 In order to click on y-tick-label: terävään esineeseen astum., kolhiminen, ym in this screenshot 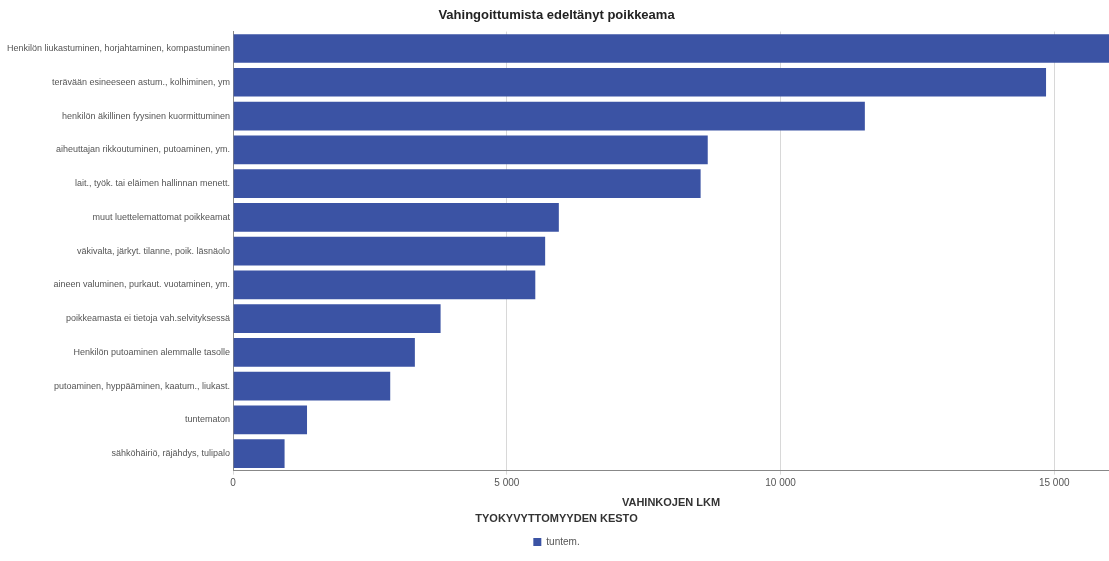, I will do `click(141, 81)`.